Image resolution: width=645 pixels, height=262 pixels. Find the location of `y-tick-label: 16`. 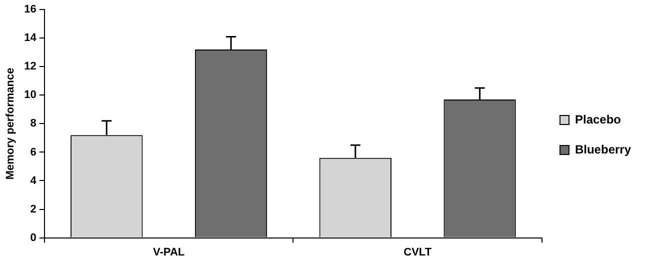

y-tick-label: 16 is located at coordinates (30, 10).